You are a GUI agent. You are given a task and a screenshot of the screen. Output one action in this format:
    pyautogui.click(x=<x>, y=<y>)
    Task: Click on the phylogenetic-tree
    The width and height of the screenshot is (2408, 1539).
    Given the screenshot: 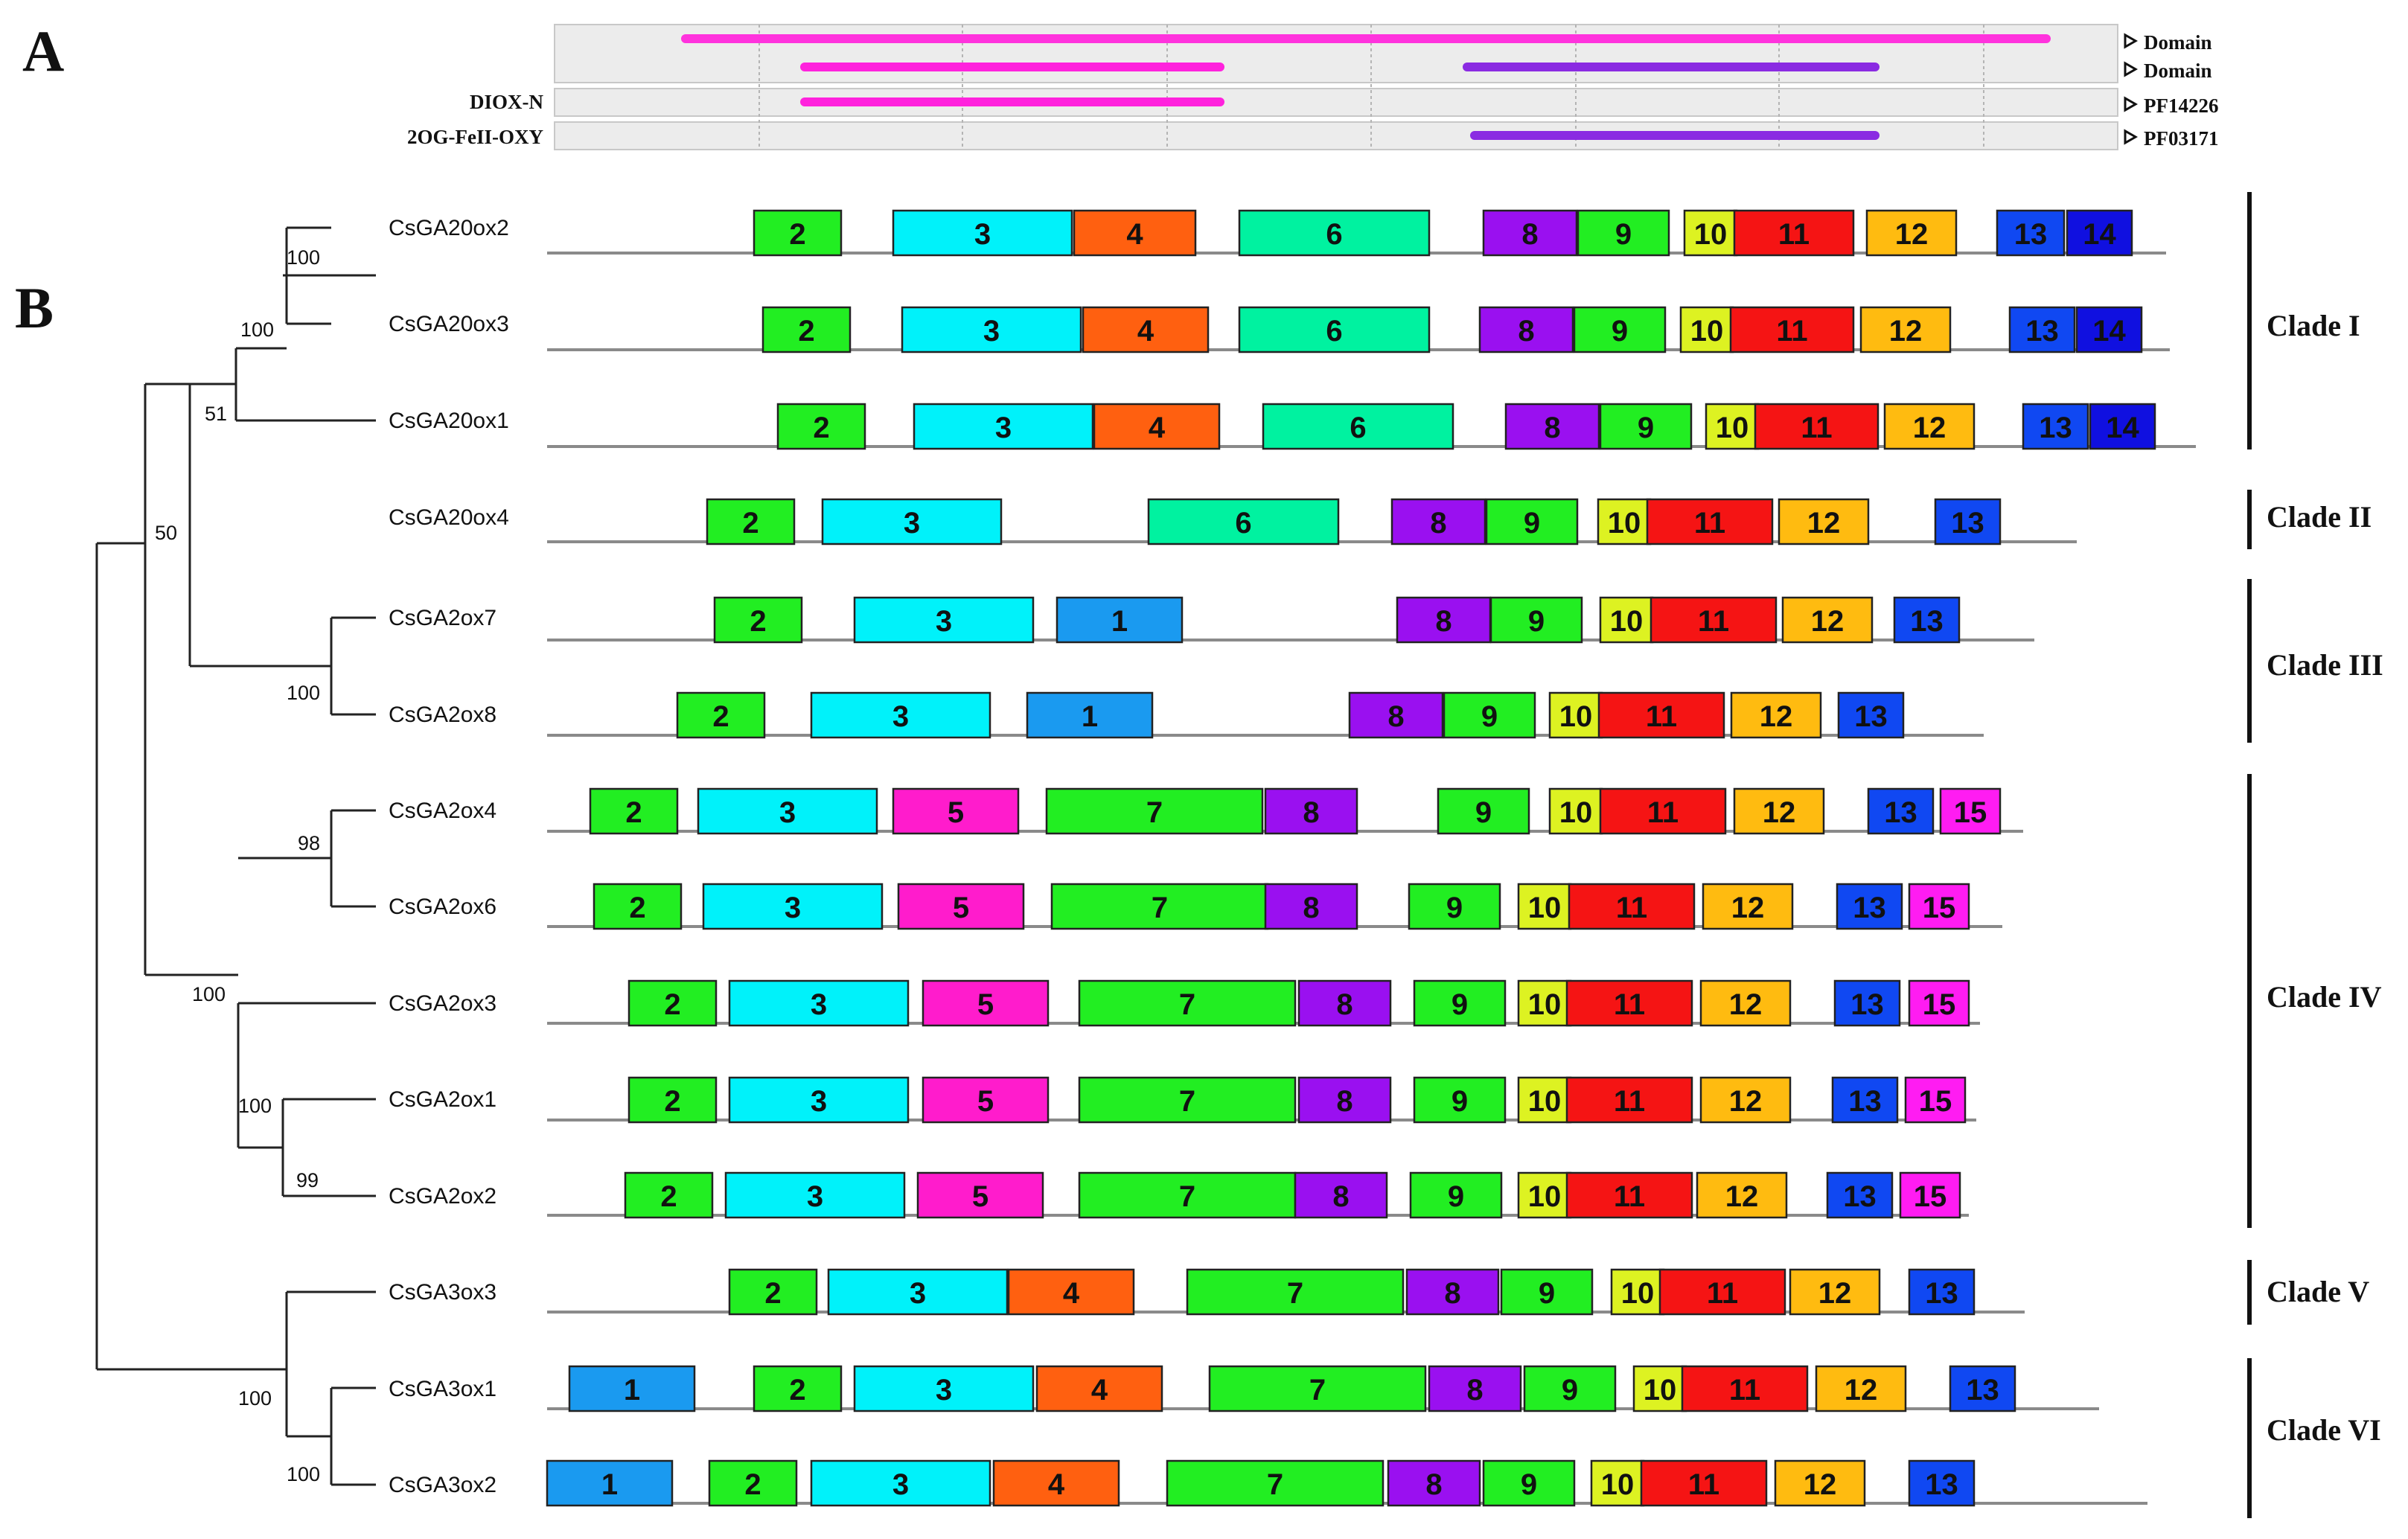 What is the action you would take?
    pyautogui.click(x=236, y=856)
    